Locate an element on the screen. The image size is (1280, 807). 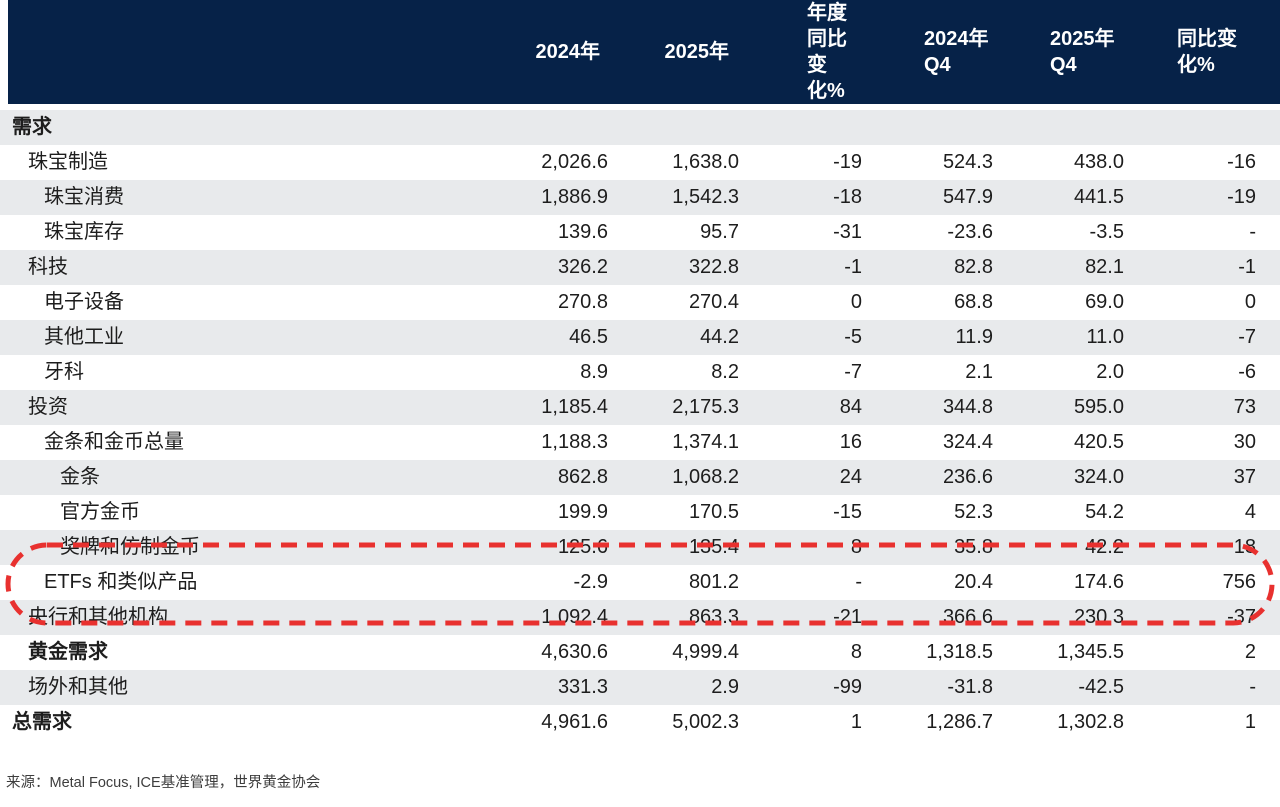
value-cell: -15 is located at coordinates (847, 512).